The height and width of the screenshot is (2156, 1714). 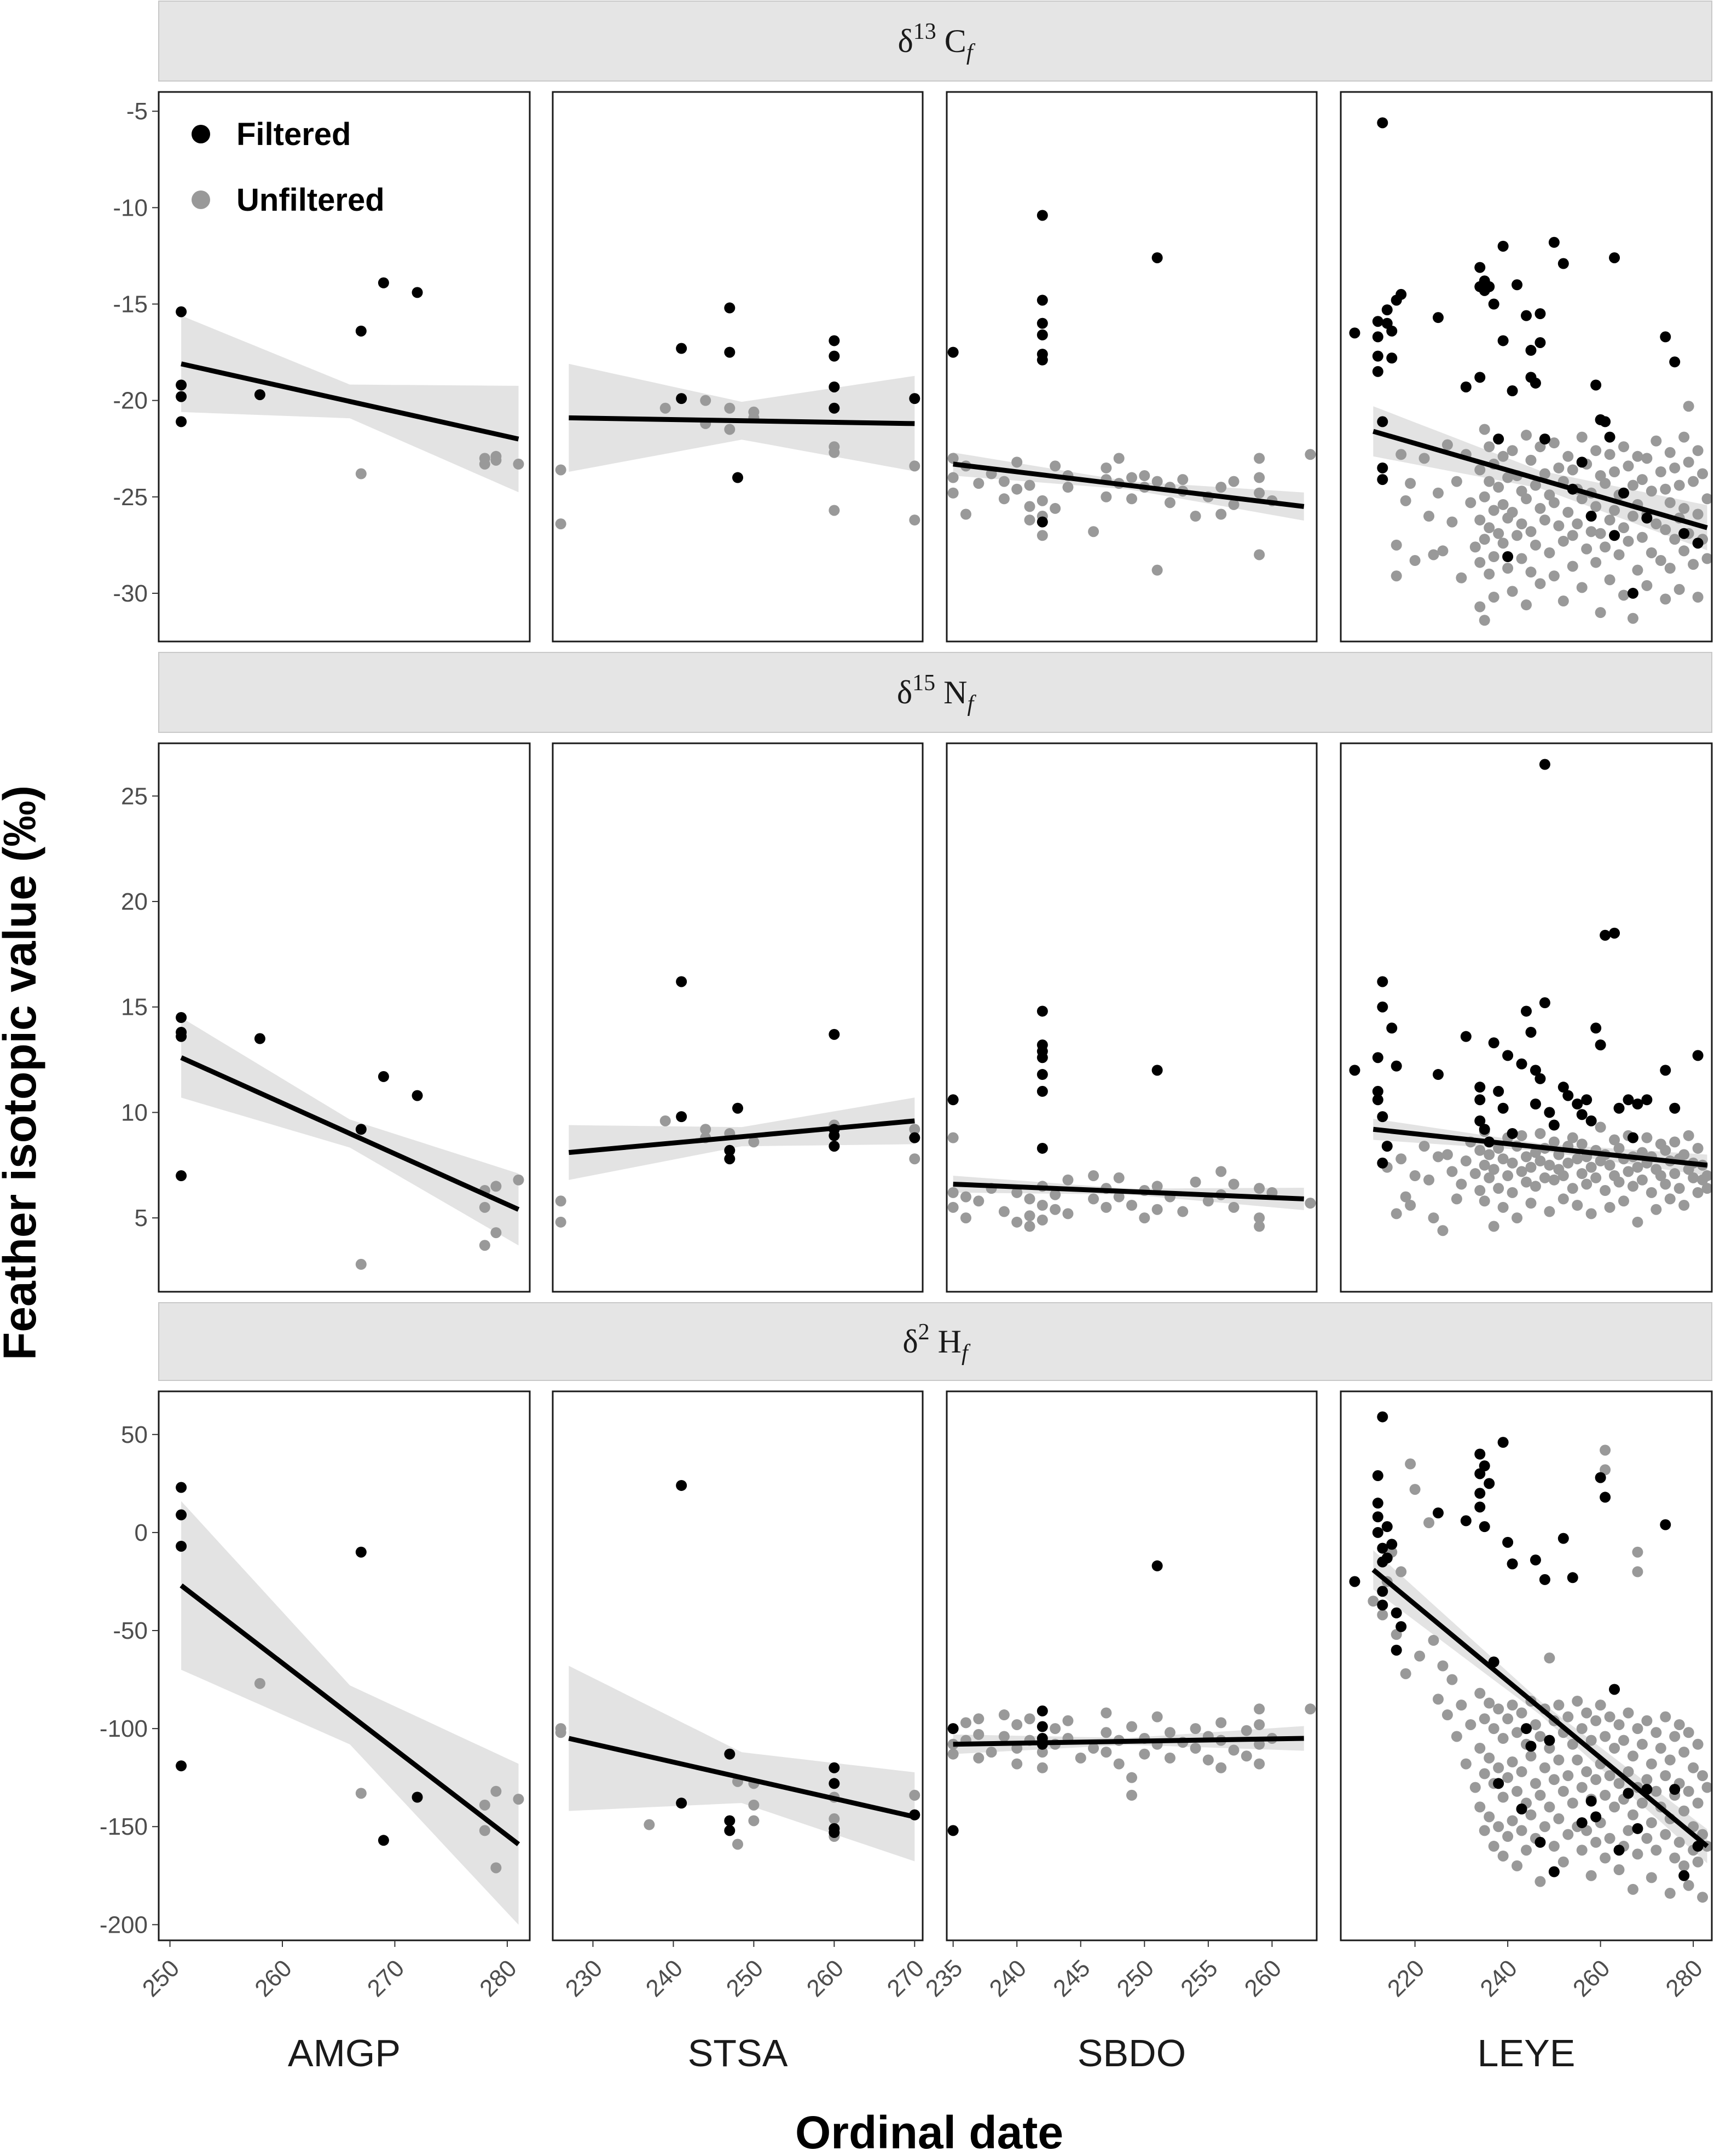 I want to click on panel-LEYE-row2, so click(x=1526, y=1017).